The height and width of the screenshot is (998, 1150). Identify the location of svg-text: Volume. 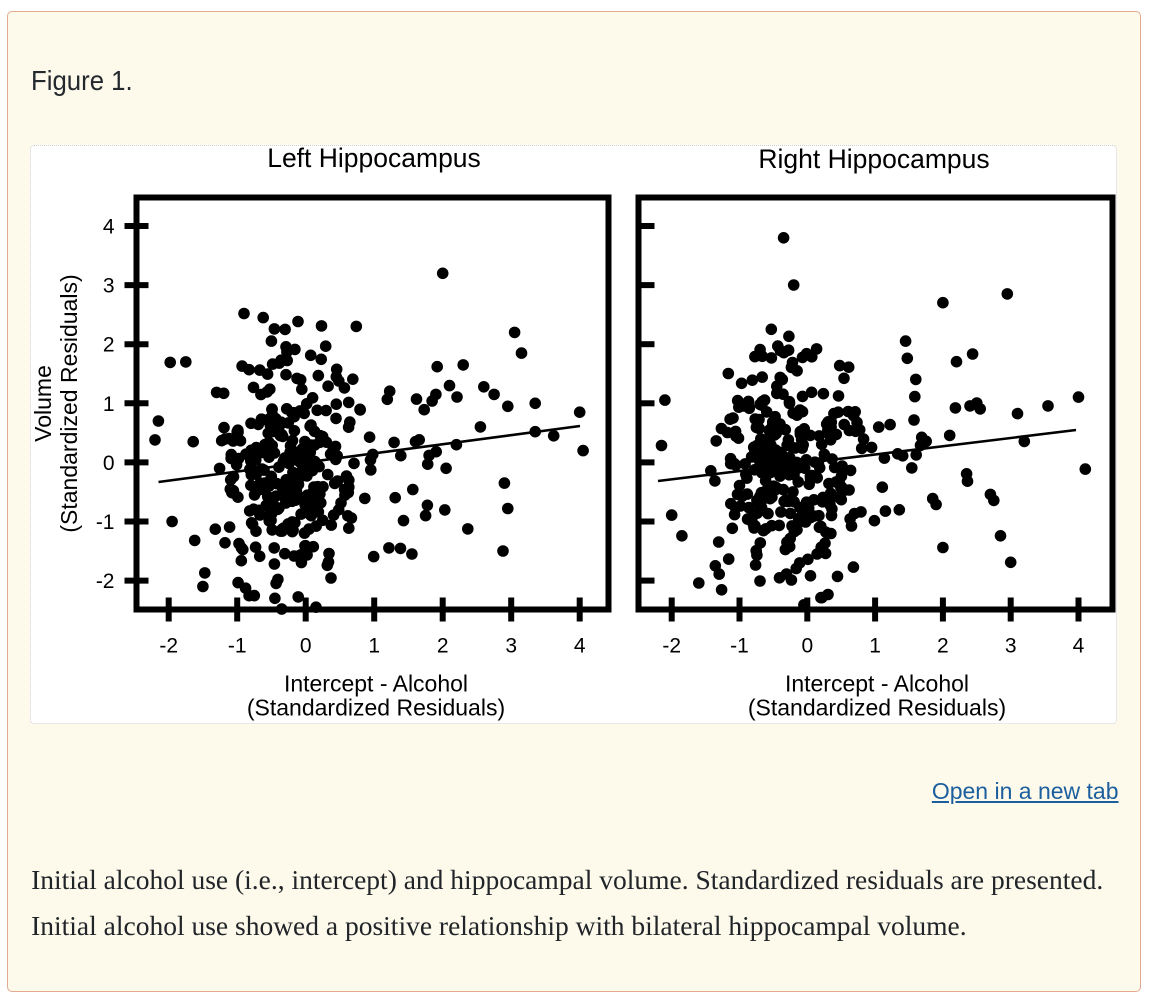
(43, 403).